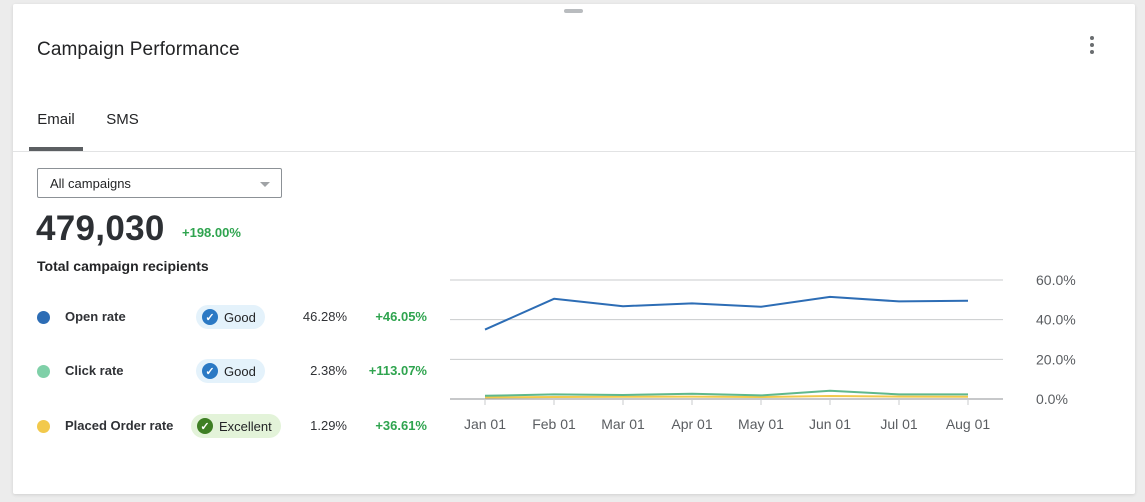 Image resolution: width=1145 pixels, height=502 pixels. I want to click on x-tick-label: Apr 01, so click(691, 424).